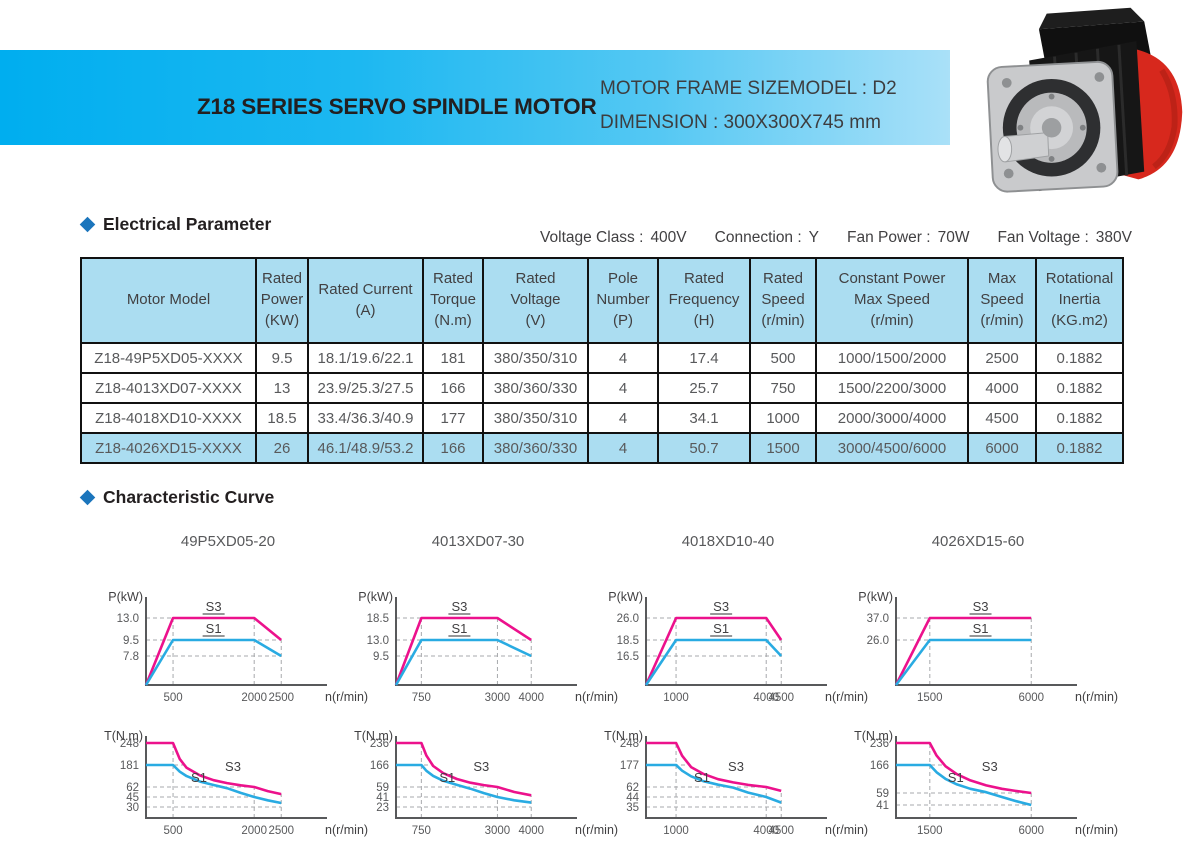  I want to click on power-chart-4026XD15-60: S3 S1 26.0 37.0 1500 6000 P(kW) n(r/min), so click(988, 647).